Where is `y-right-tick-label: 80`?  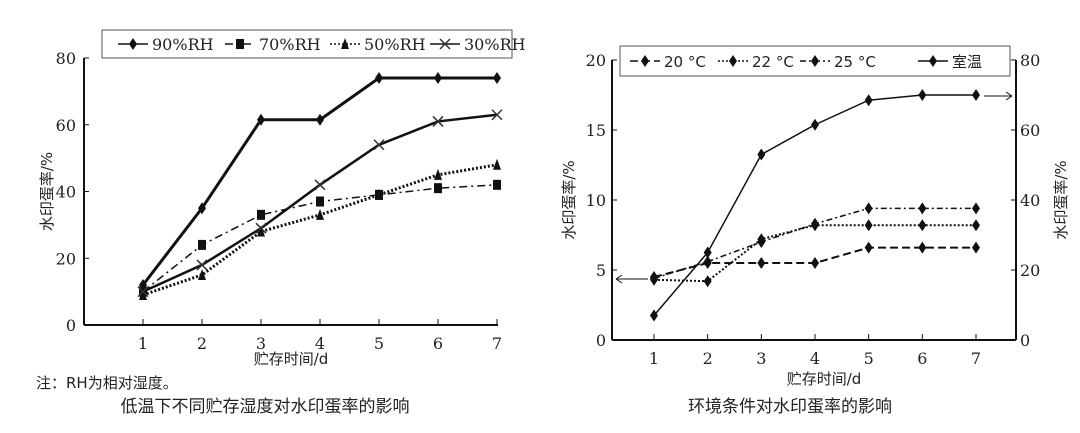 y-right-tick-label: 80 is located at coordinates (1030, 60).